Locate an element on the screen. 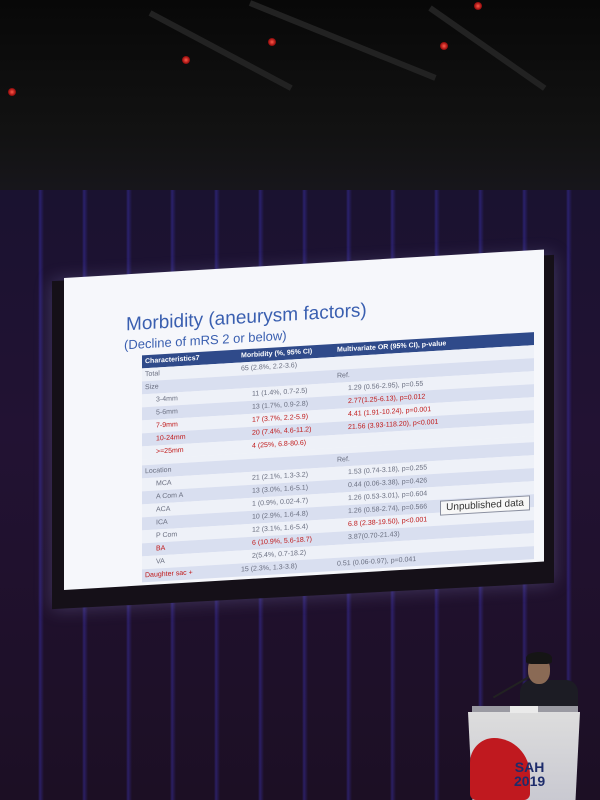  speaker-hair is located at coordinates (539, 658).